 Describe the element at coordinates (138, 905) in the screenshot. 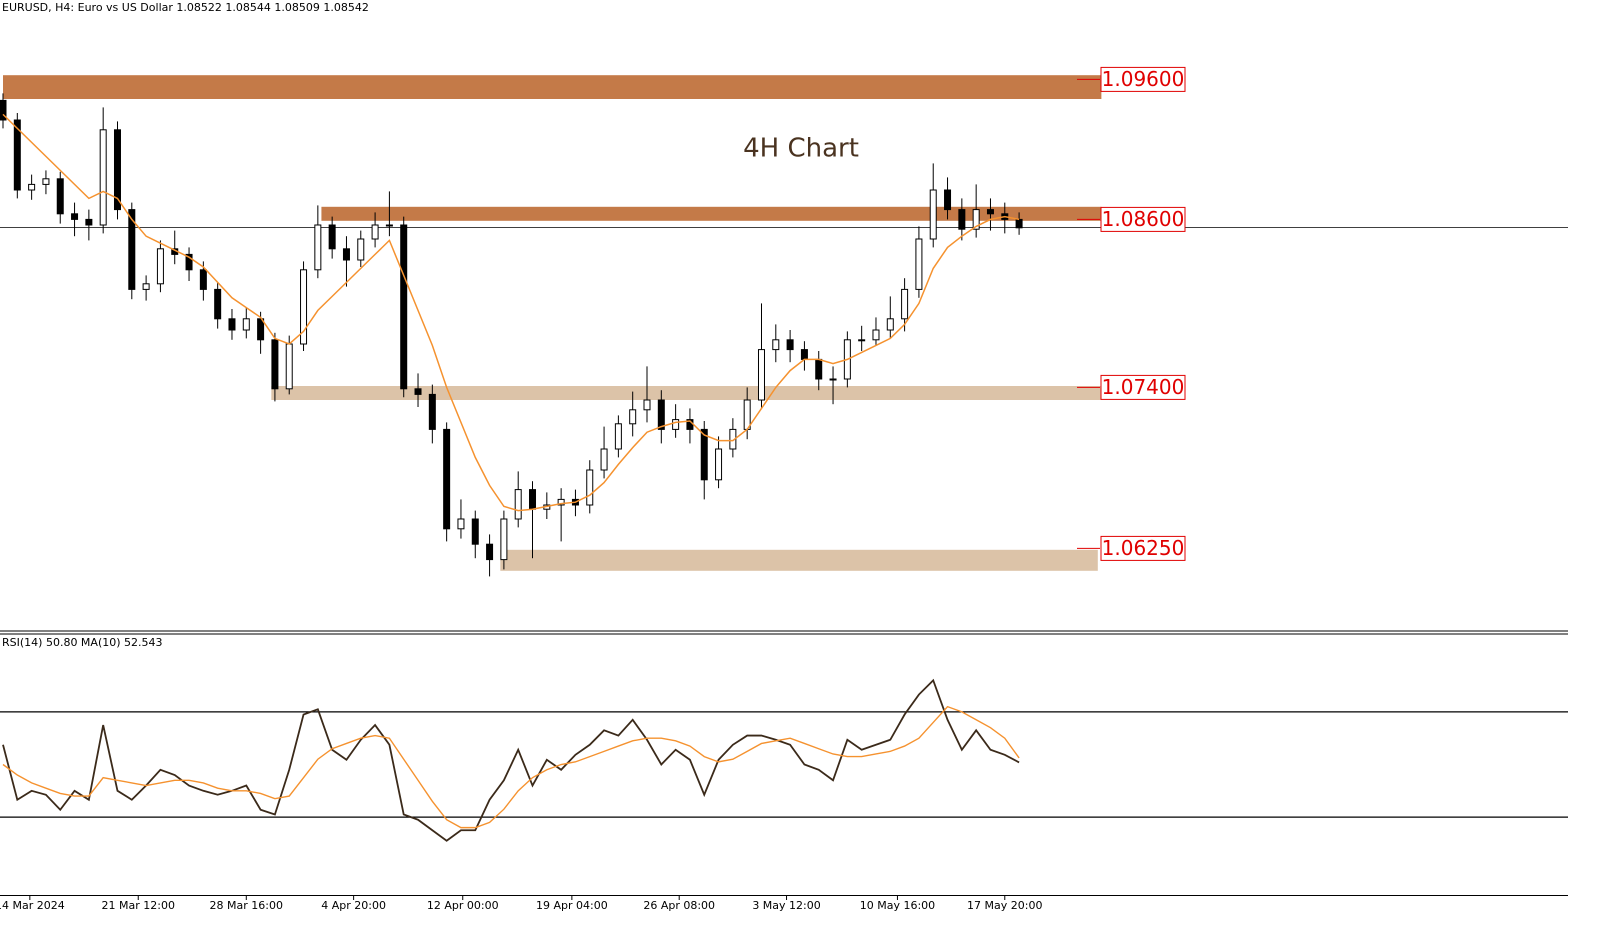

I see `x-tick-label: 21 Mar 12:00` at that location.